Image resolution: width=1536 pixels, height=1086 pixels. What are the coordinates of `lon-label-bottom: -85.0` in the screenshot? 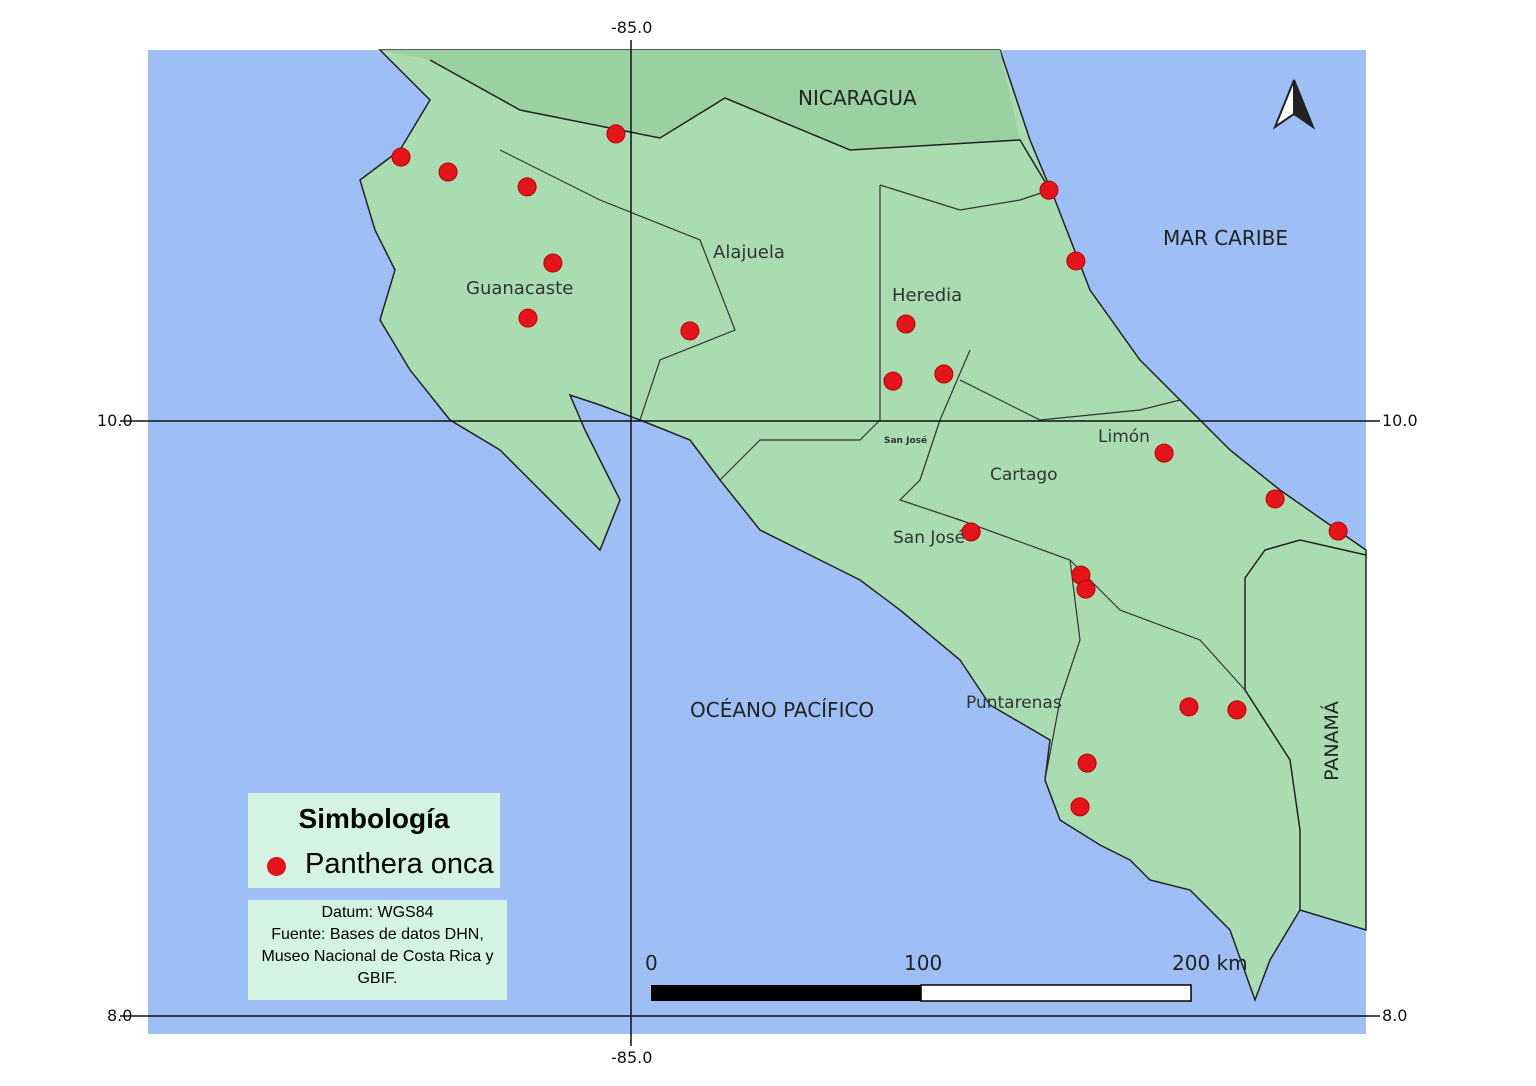 It's located at (632, 1057).